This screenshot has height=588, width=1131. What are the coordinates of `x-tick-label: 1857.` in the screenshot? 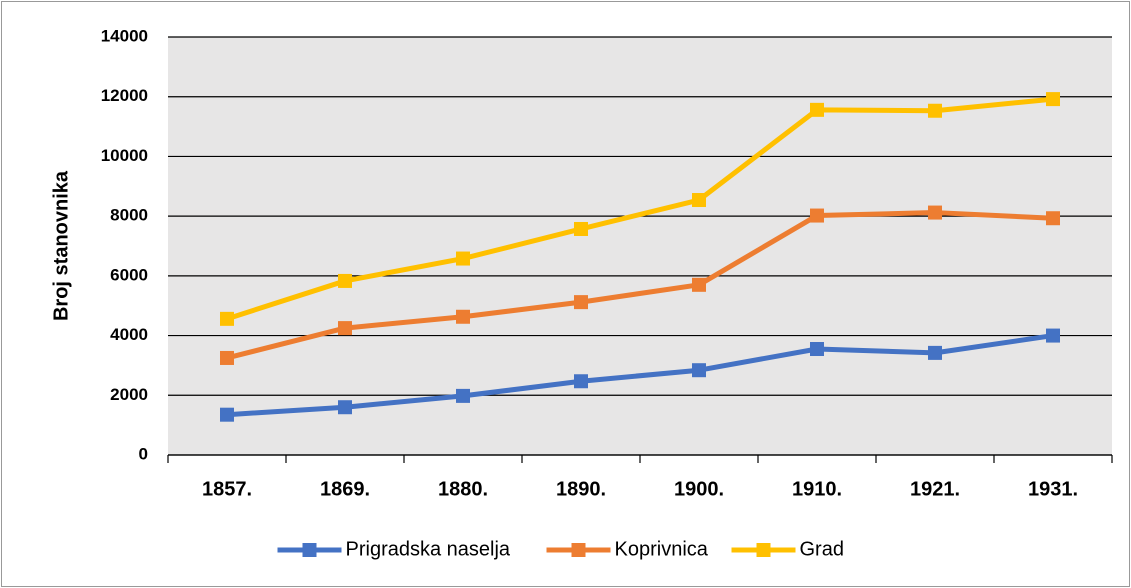 It's located at (227, 489).